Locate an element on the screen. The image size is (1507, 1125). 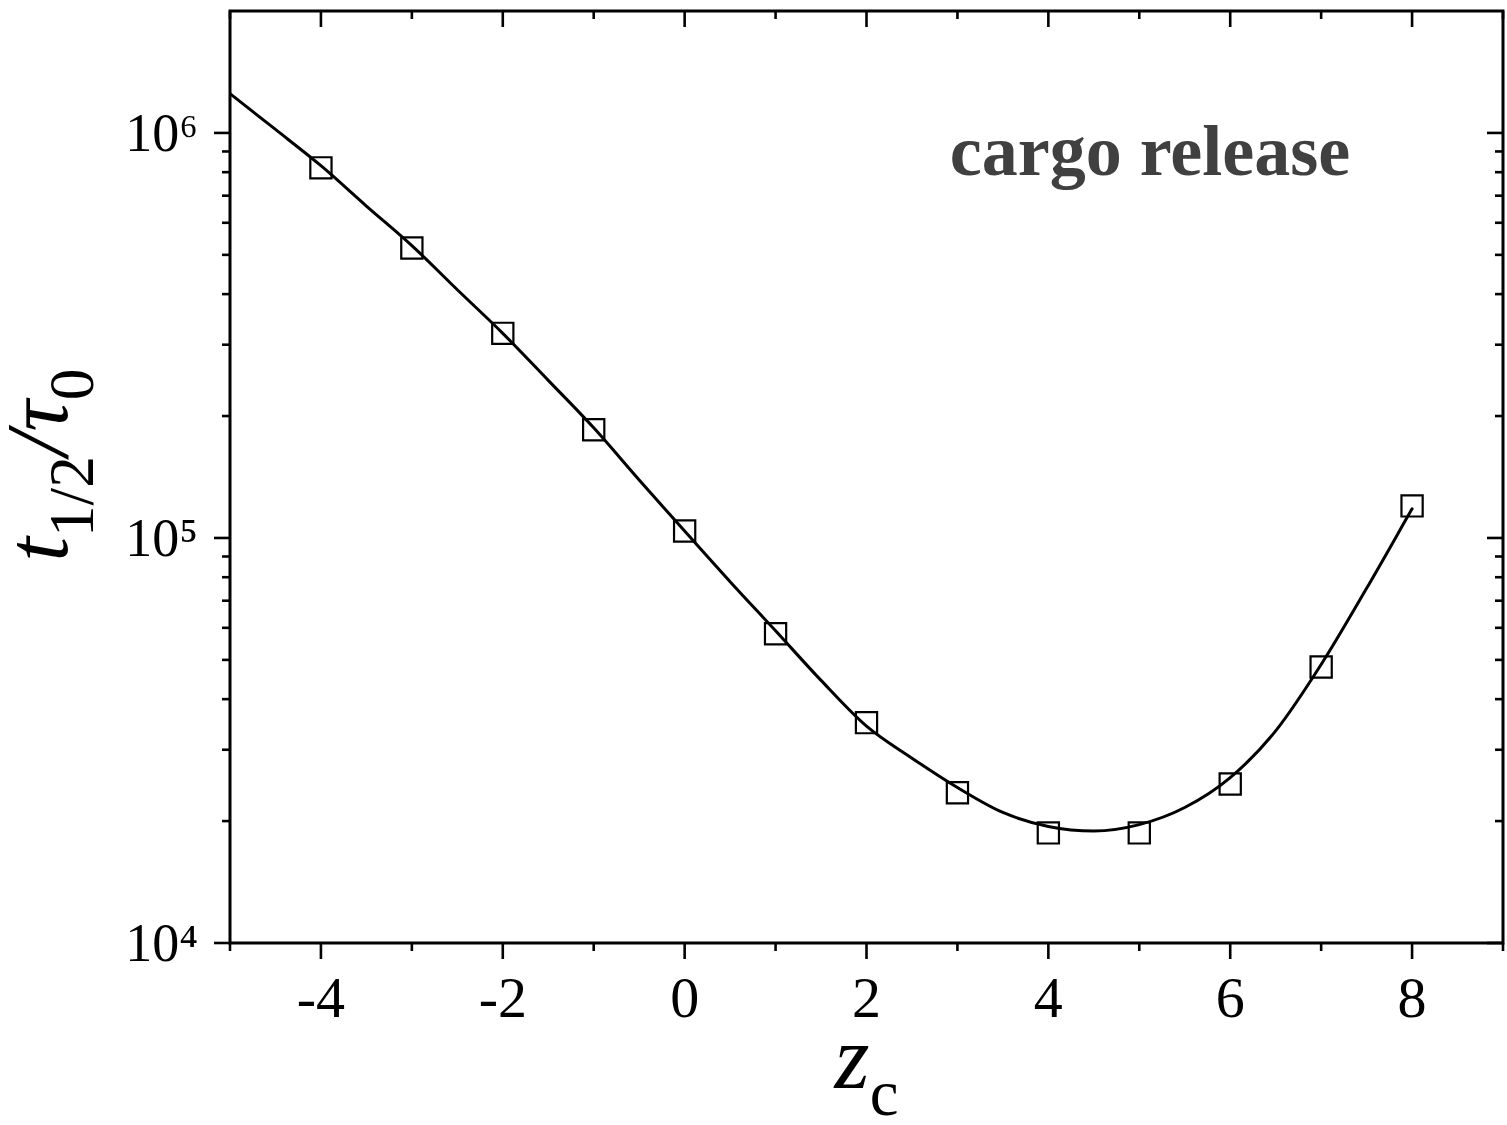
y-tick-label: 10⁶ is located at coordinates (161, 132).